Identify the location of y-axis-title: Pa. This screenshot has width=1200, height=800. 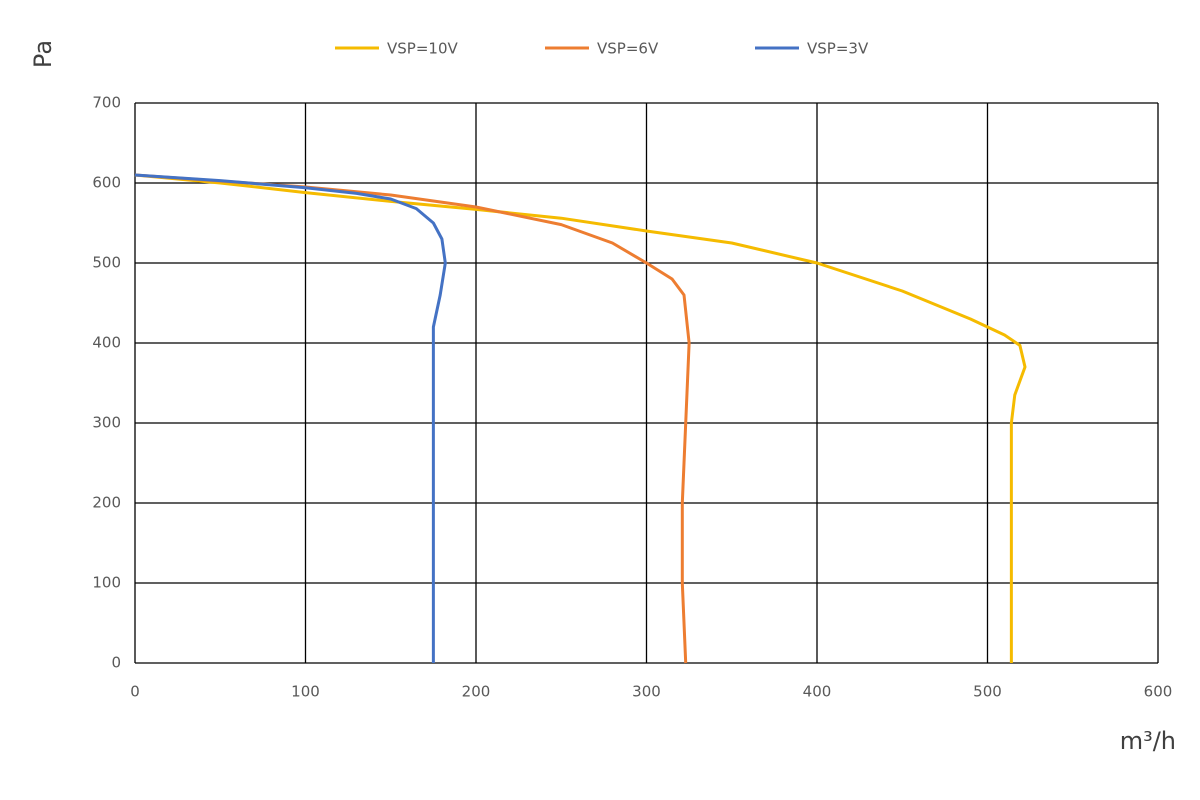
(43, 54).